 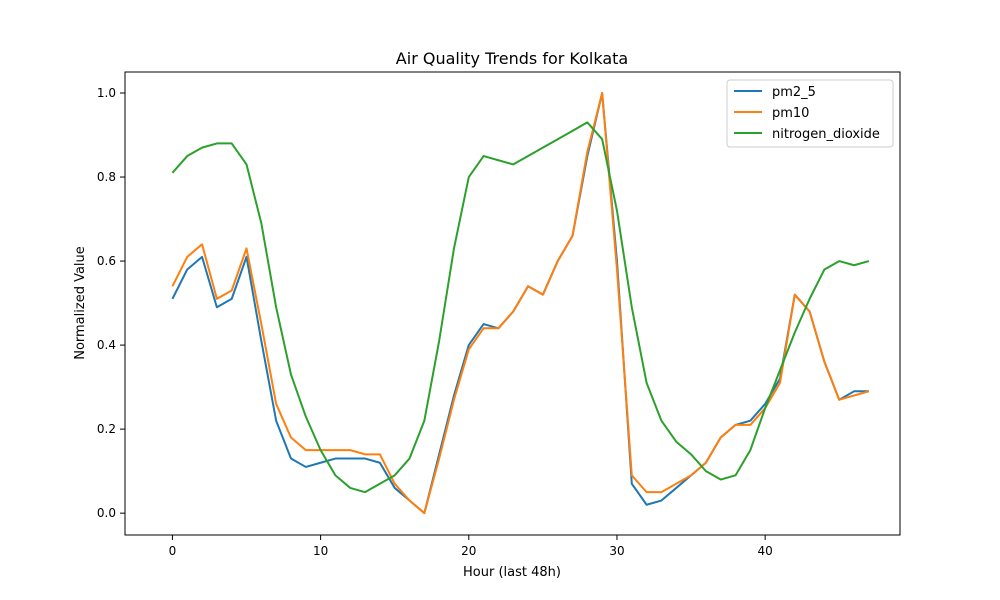 I want to click on y-tick-label: 0.6, so click(x=106, y=261).